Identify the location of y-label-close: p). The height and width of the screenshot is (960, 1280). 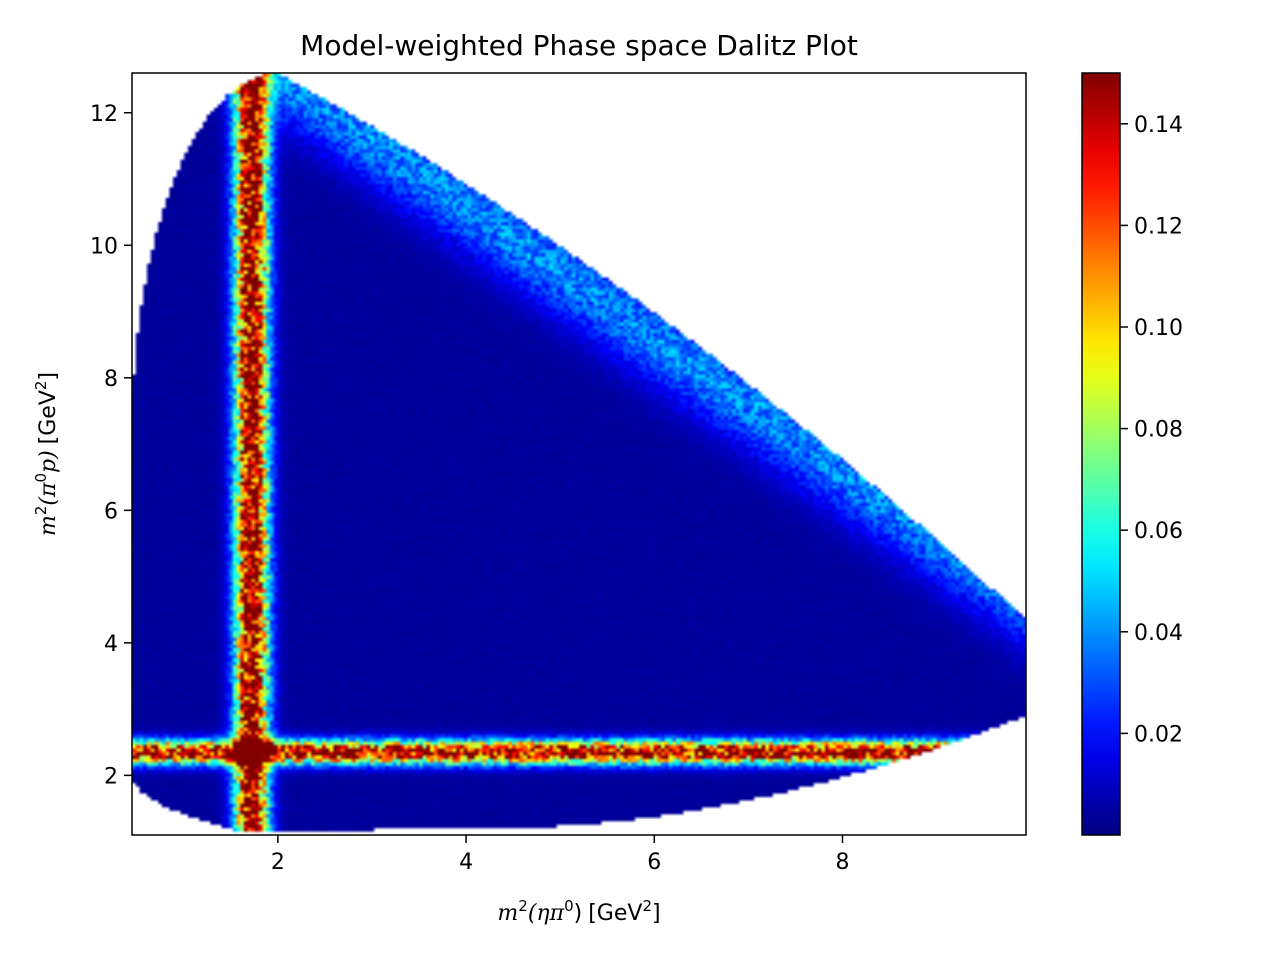
(48, 461).